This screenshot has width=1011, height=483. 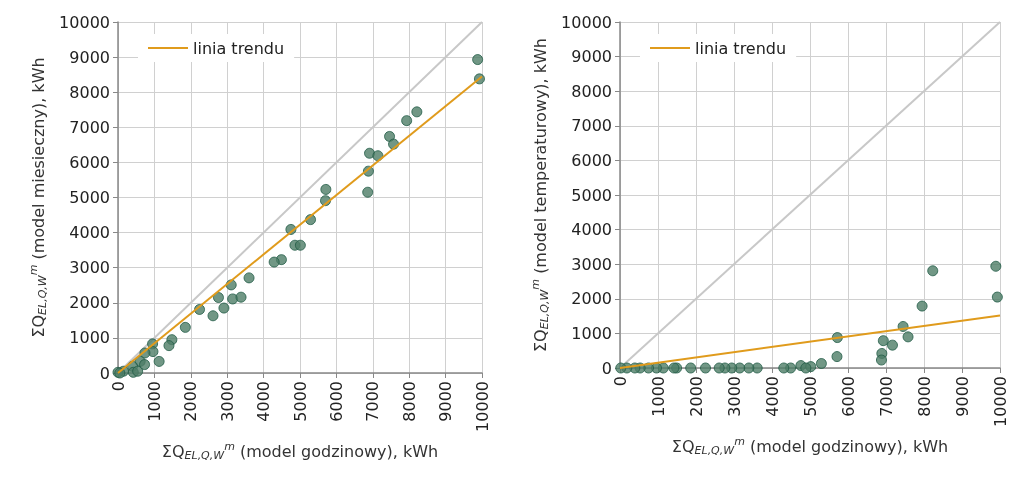 What do you see at coordinates (38, 197) in the screenshot?
I see `y-axis-title: ΣQEL,Q,Wm (model miesieczny), kWh` at bounding box center [38, 197].